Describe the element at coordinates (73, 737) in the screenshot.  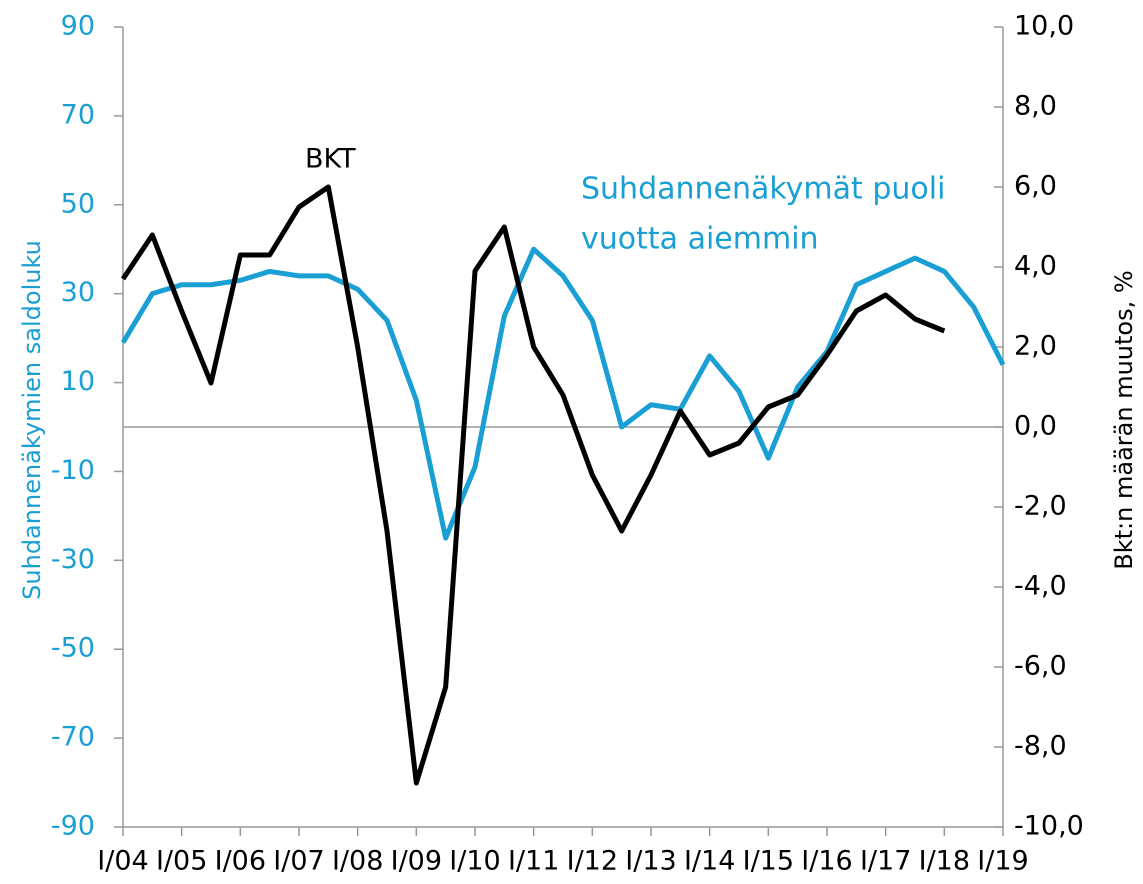
I see `y-tick-label: -70` at that location.